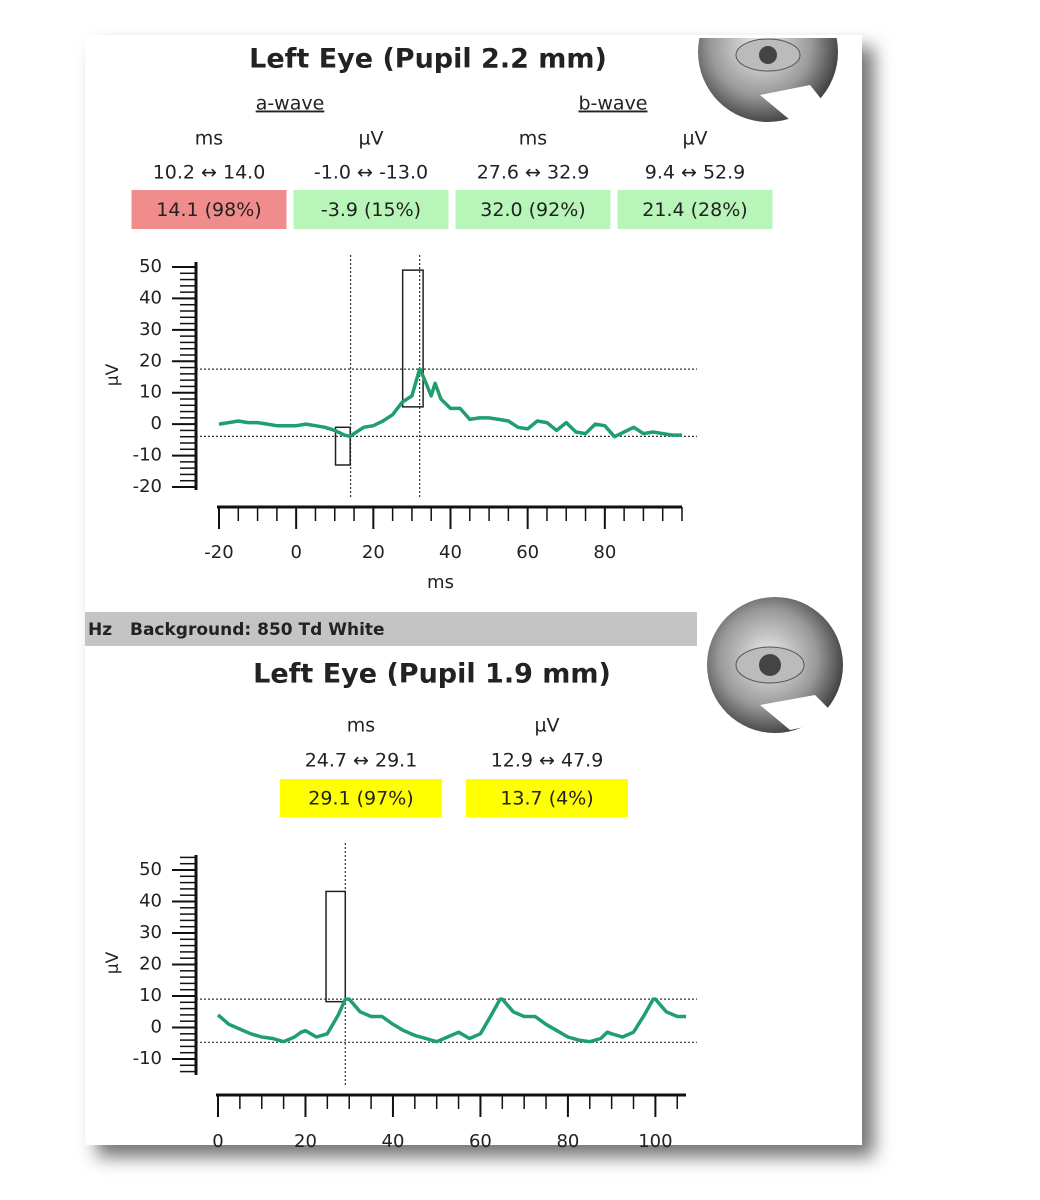 This screenshot has height=1200, width=1040. I want to click on y-tick-label: -20, so click(147, 486).